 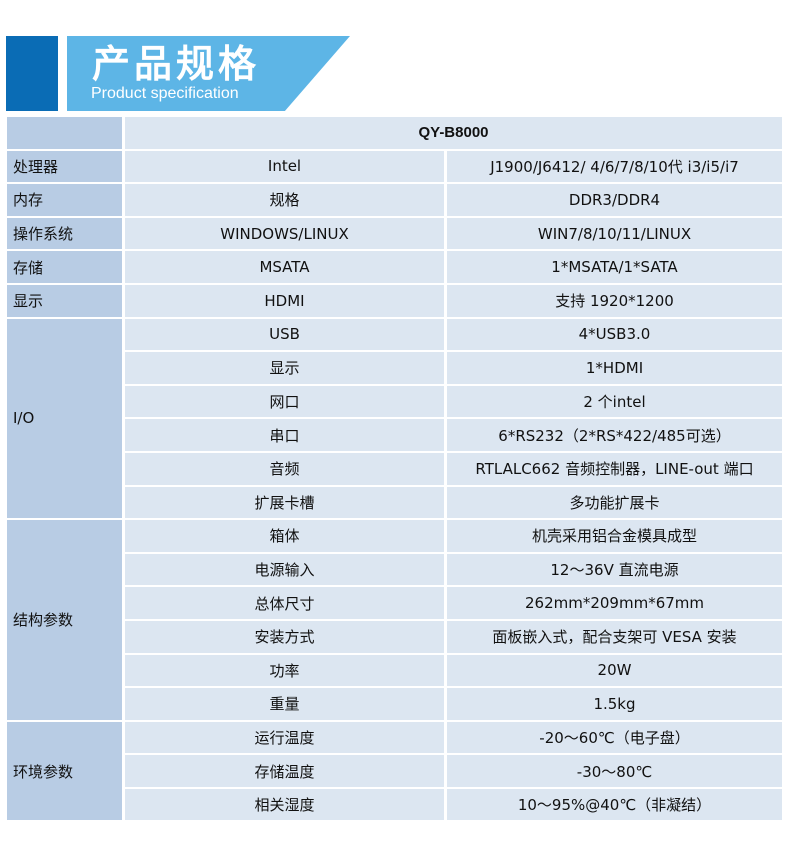 I want to click on spec-value-cell: -30～80℃, so click(x=614, y=771).